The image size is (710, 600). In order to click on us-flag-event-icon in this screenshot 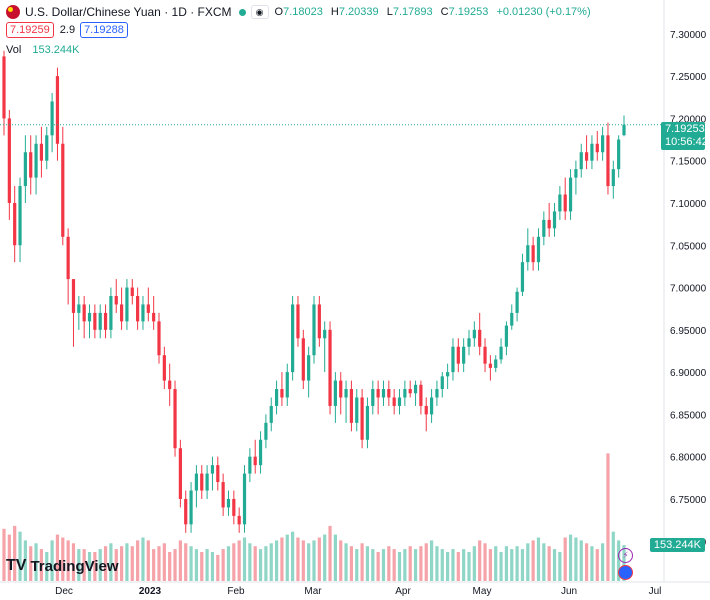, I will do `click(625, 572)`.